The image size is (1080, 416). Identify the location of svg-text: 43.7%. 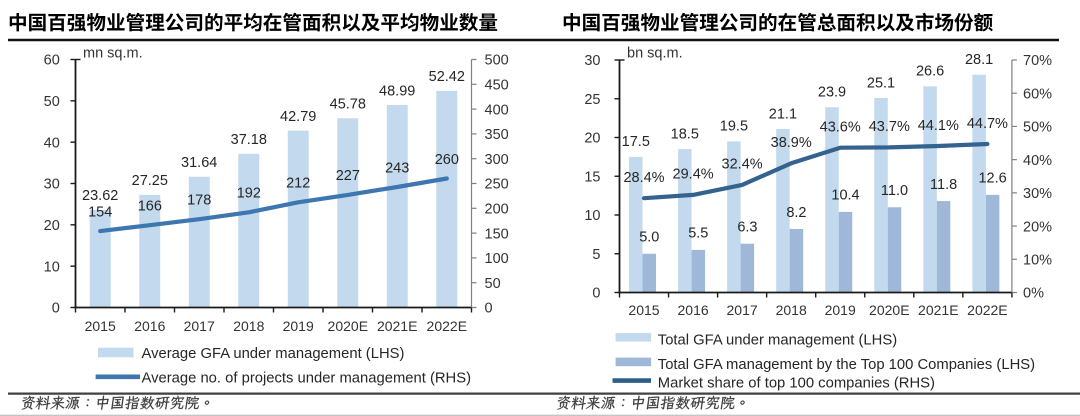
(889, 127).